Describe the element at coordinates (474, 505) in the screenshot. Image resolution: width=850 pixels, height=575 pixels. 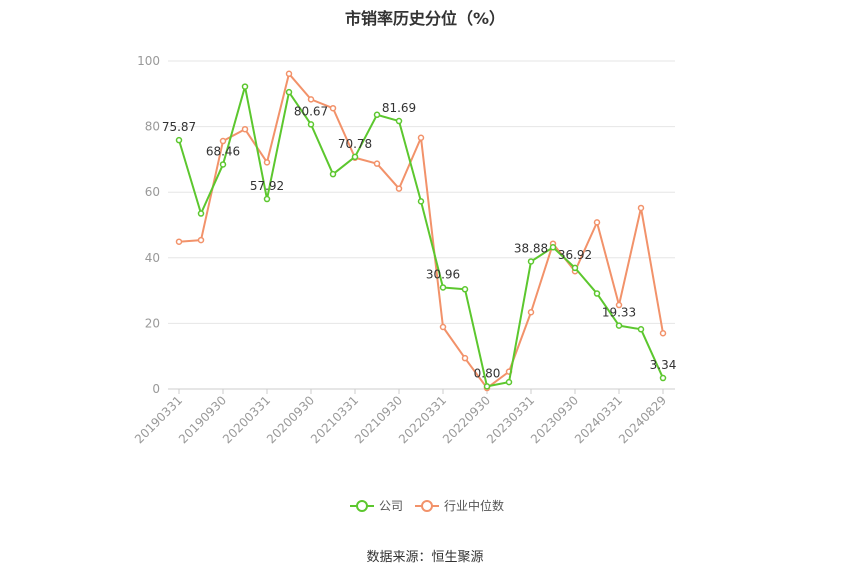
I see `legend-label: 行业中位数` at that location.